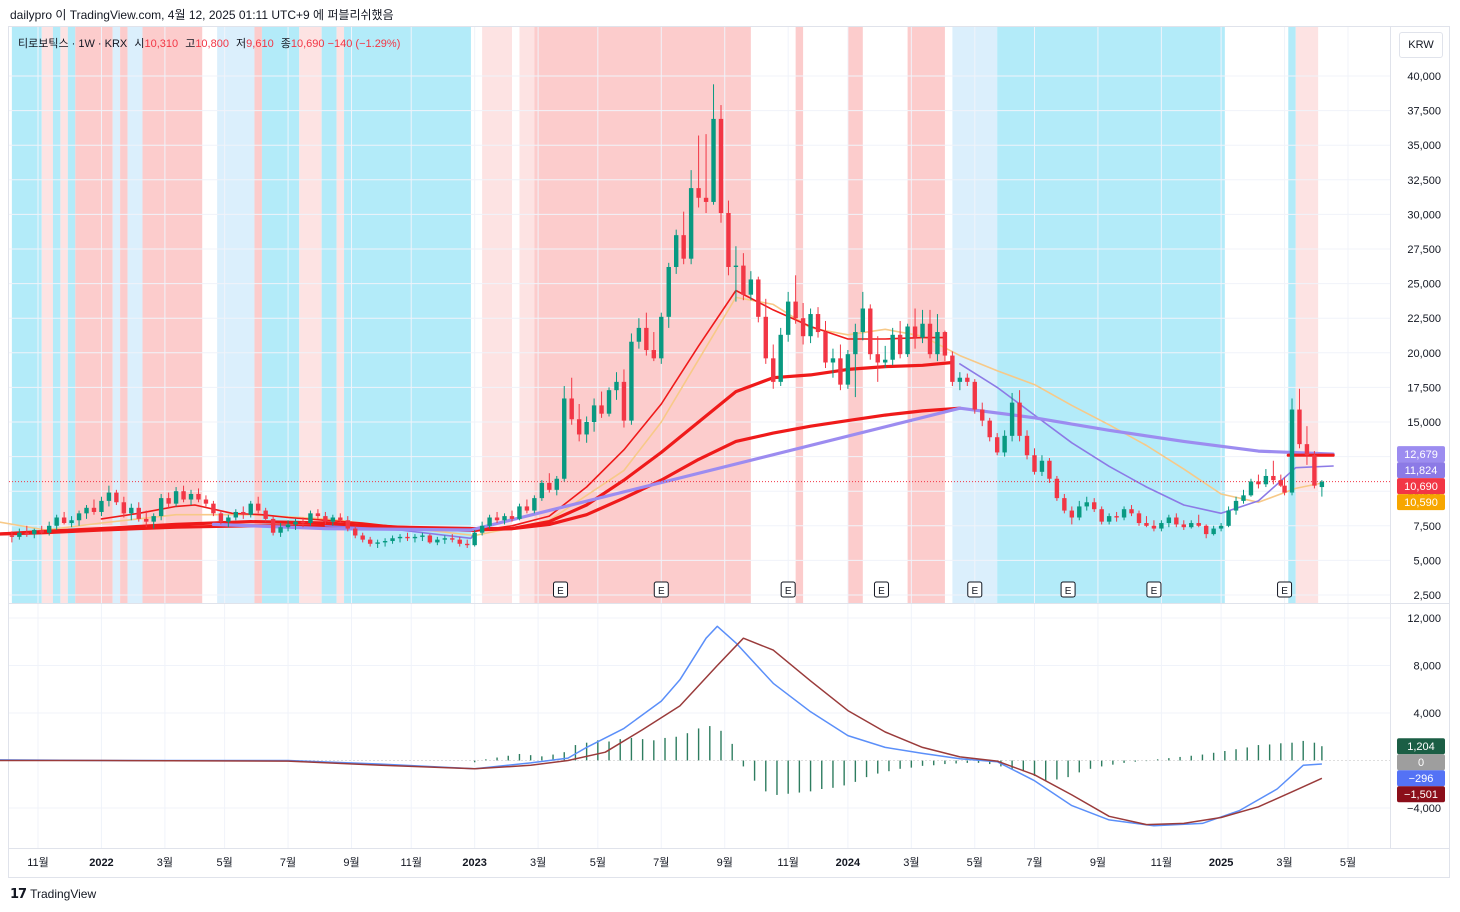 The image size is (1460, 912). I want to click on symbol-title: 티로보틱스 · 1W · KRX, so click(73, 44).